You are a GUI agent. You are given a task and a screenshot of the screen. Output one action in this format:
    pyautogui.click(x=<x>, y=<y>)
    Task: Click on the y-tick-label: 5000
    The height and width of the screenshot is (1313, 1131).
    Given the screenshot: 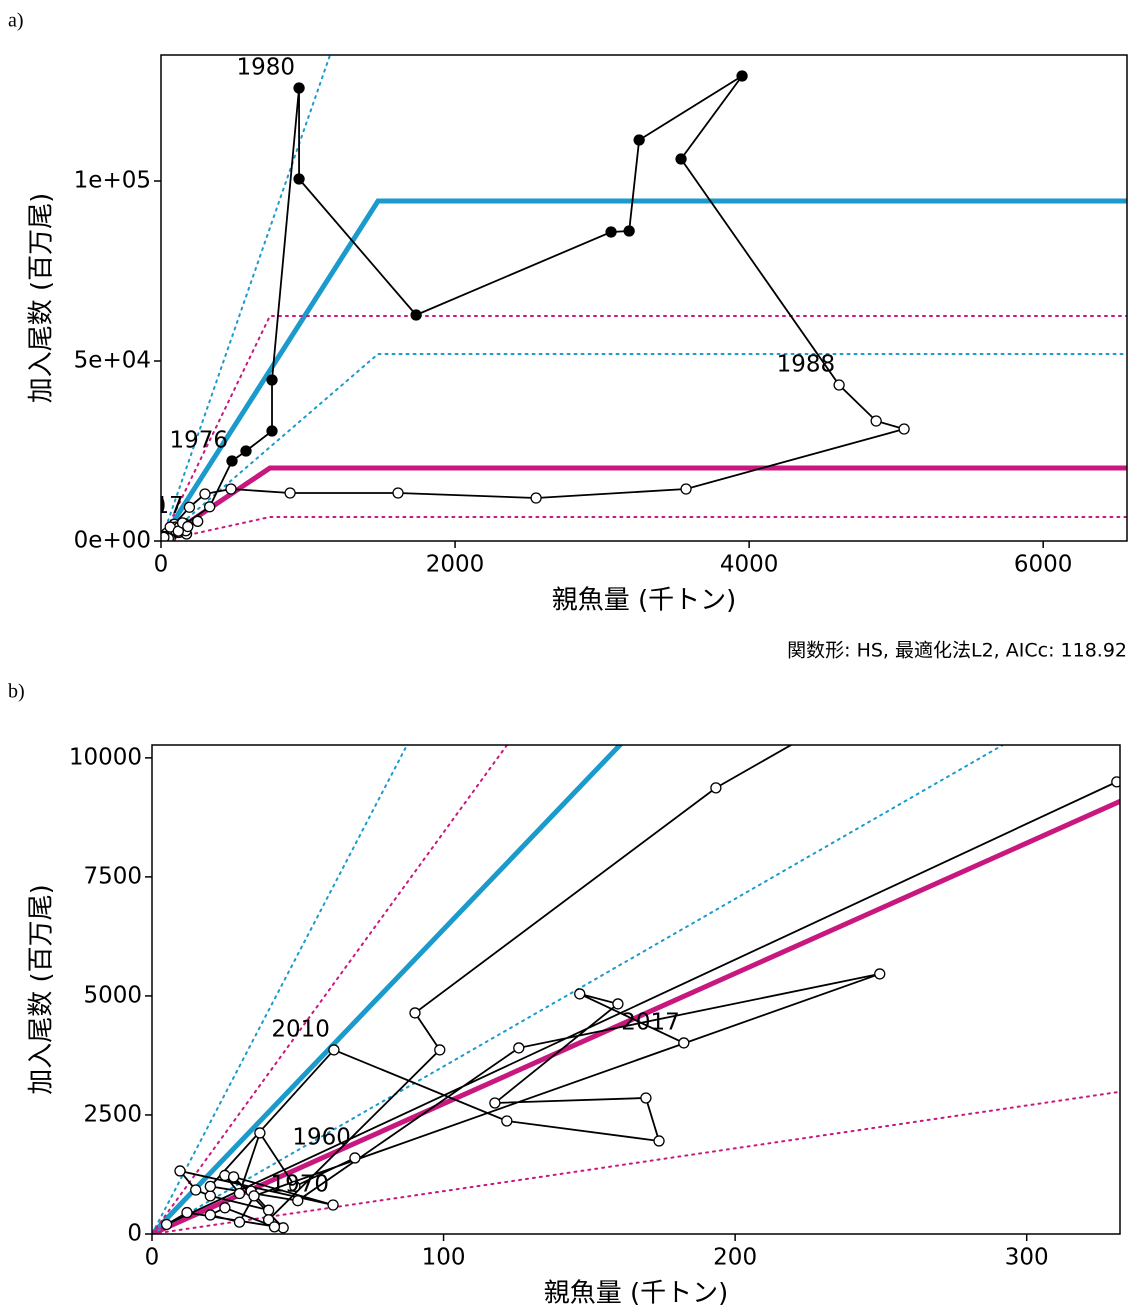 What is the action you would take?
    pyautogui.click(x=112, y=995)
    